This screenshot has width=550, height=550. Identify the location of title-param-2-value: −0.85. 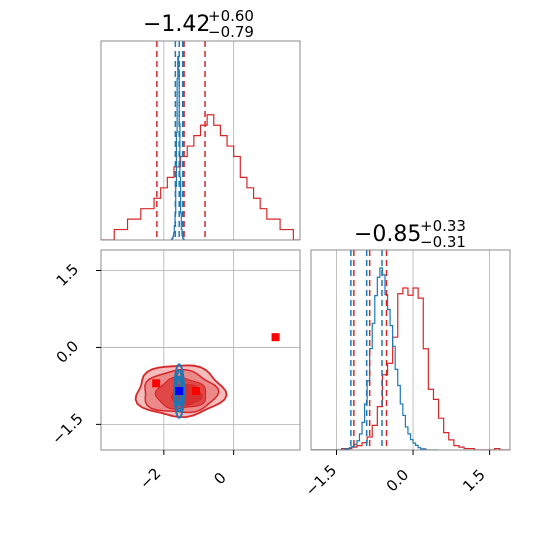
(387, 234).